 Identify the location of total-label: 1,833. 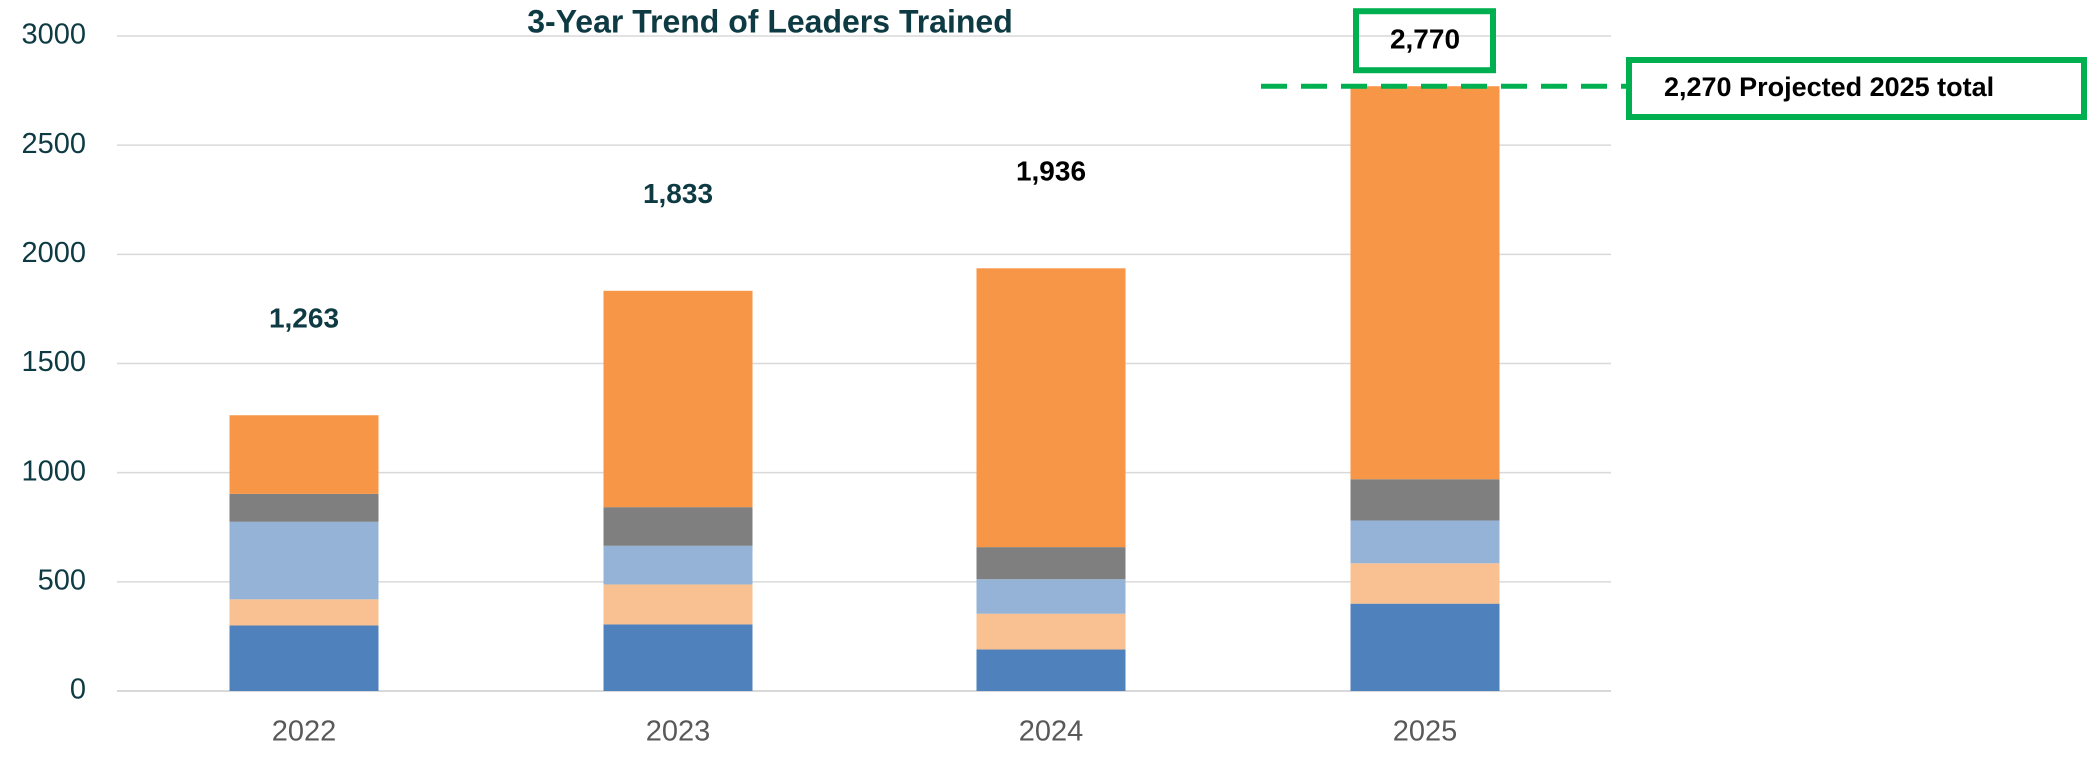
(678, 193).